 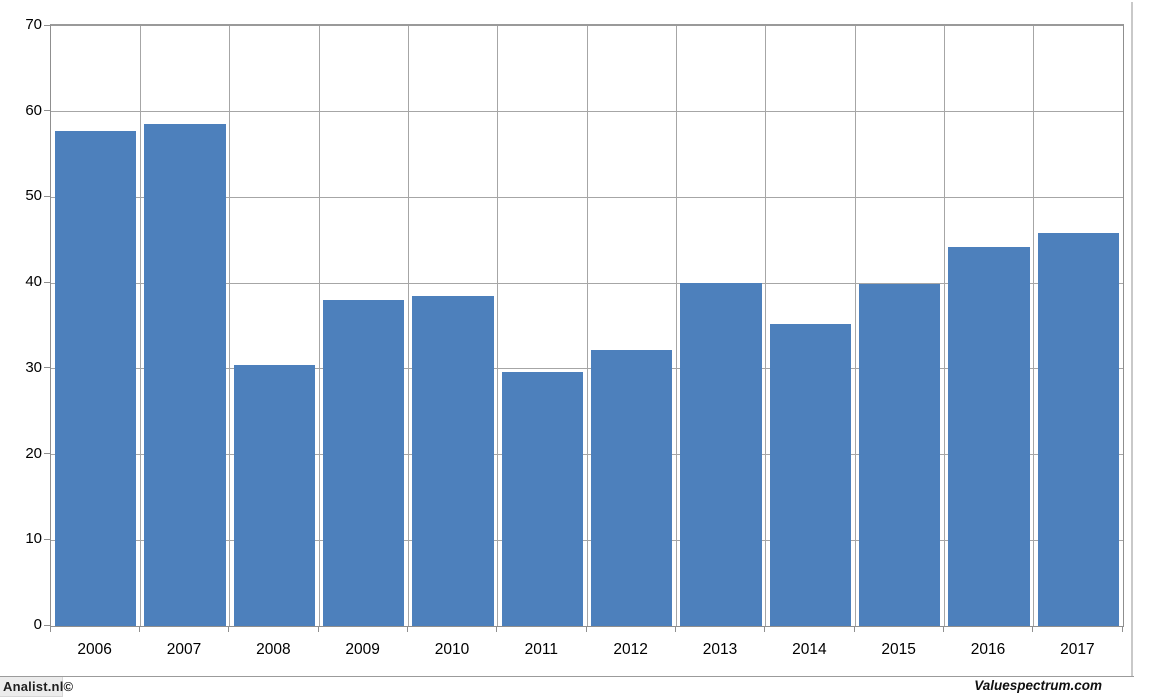 I want to click on bar-2006, so click(x=96, y=378).